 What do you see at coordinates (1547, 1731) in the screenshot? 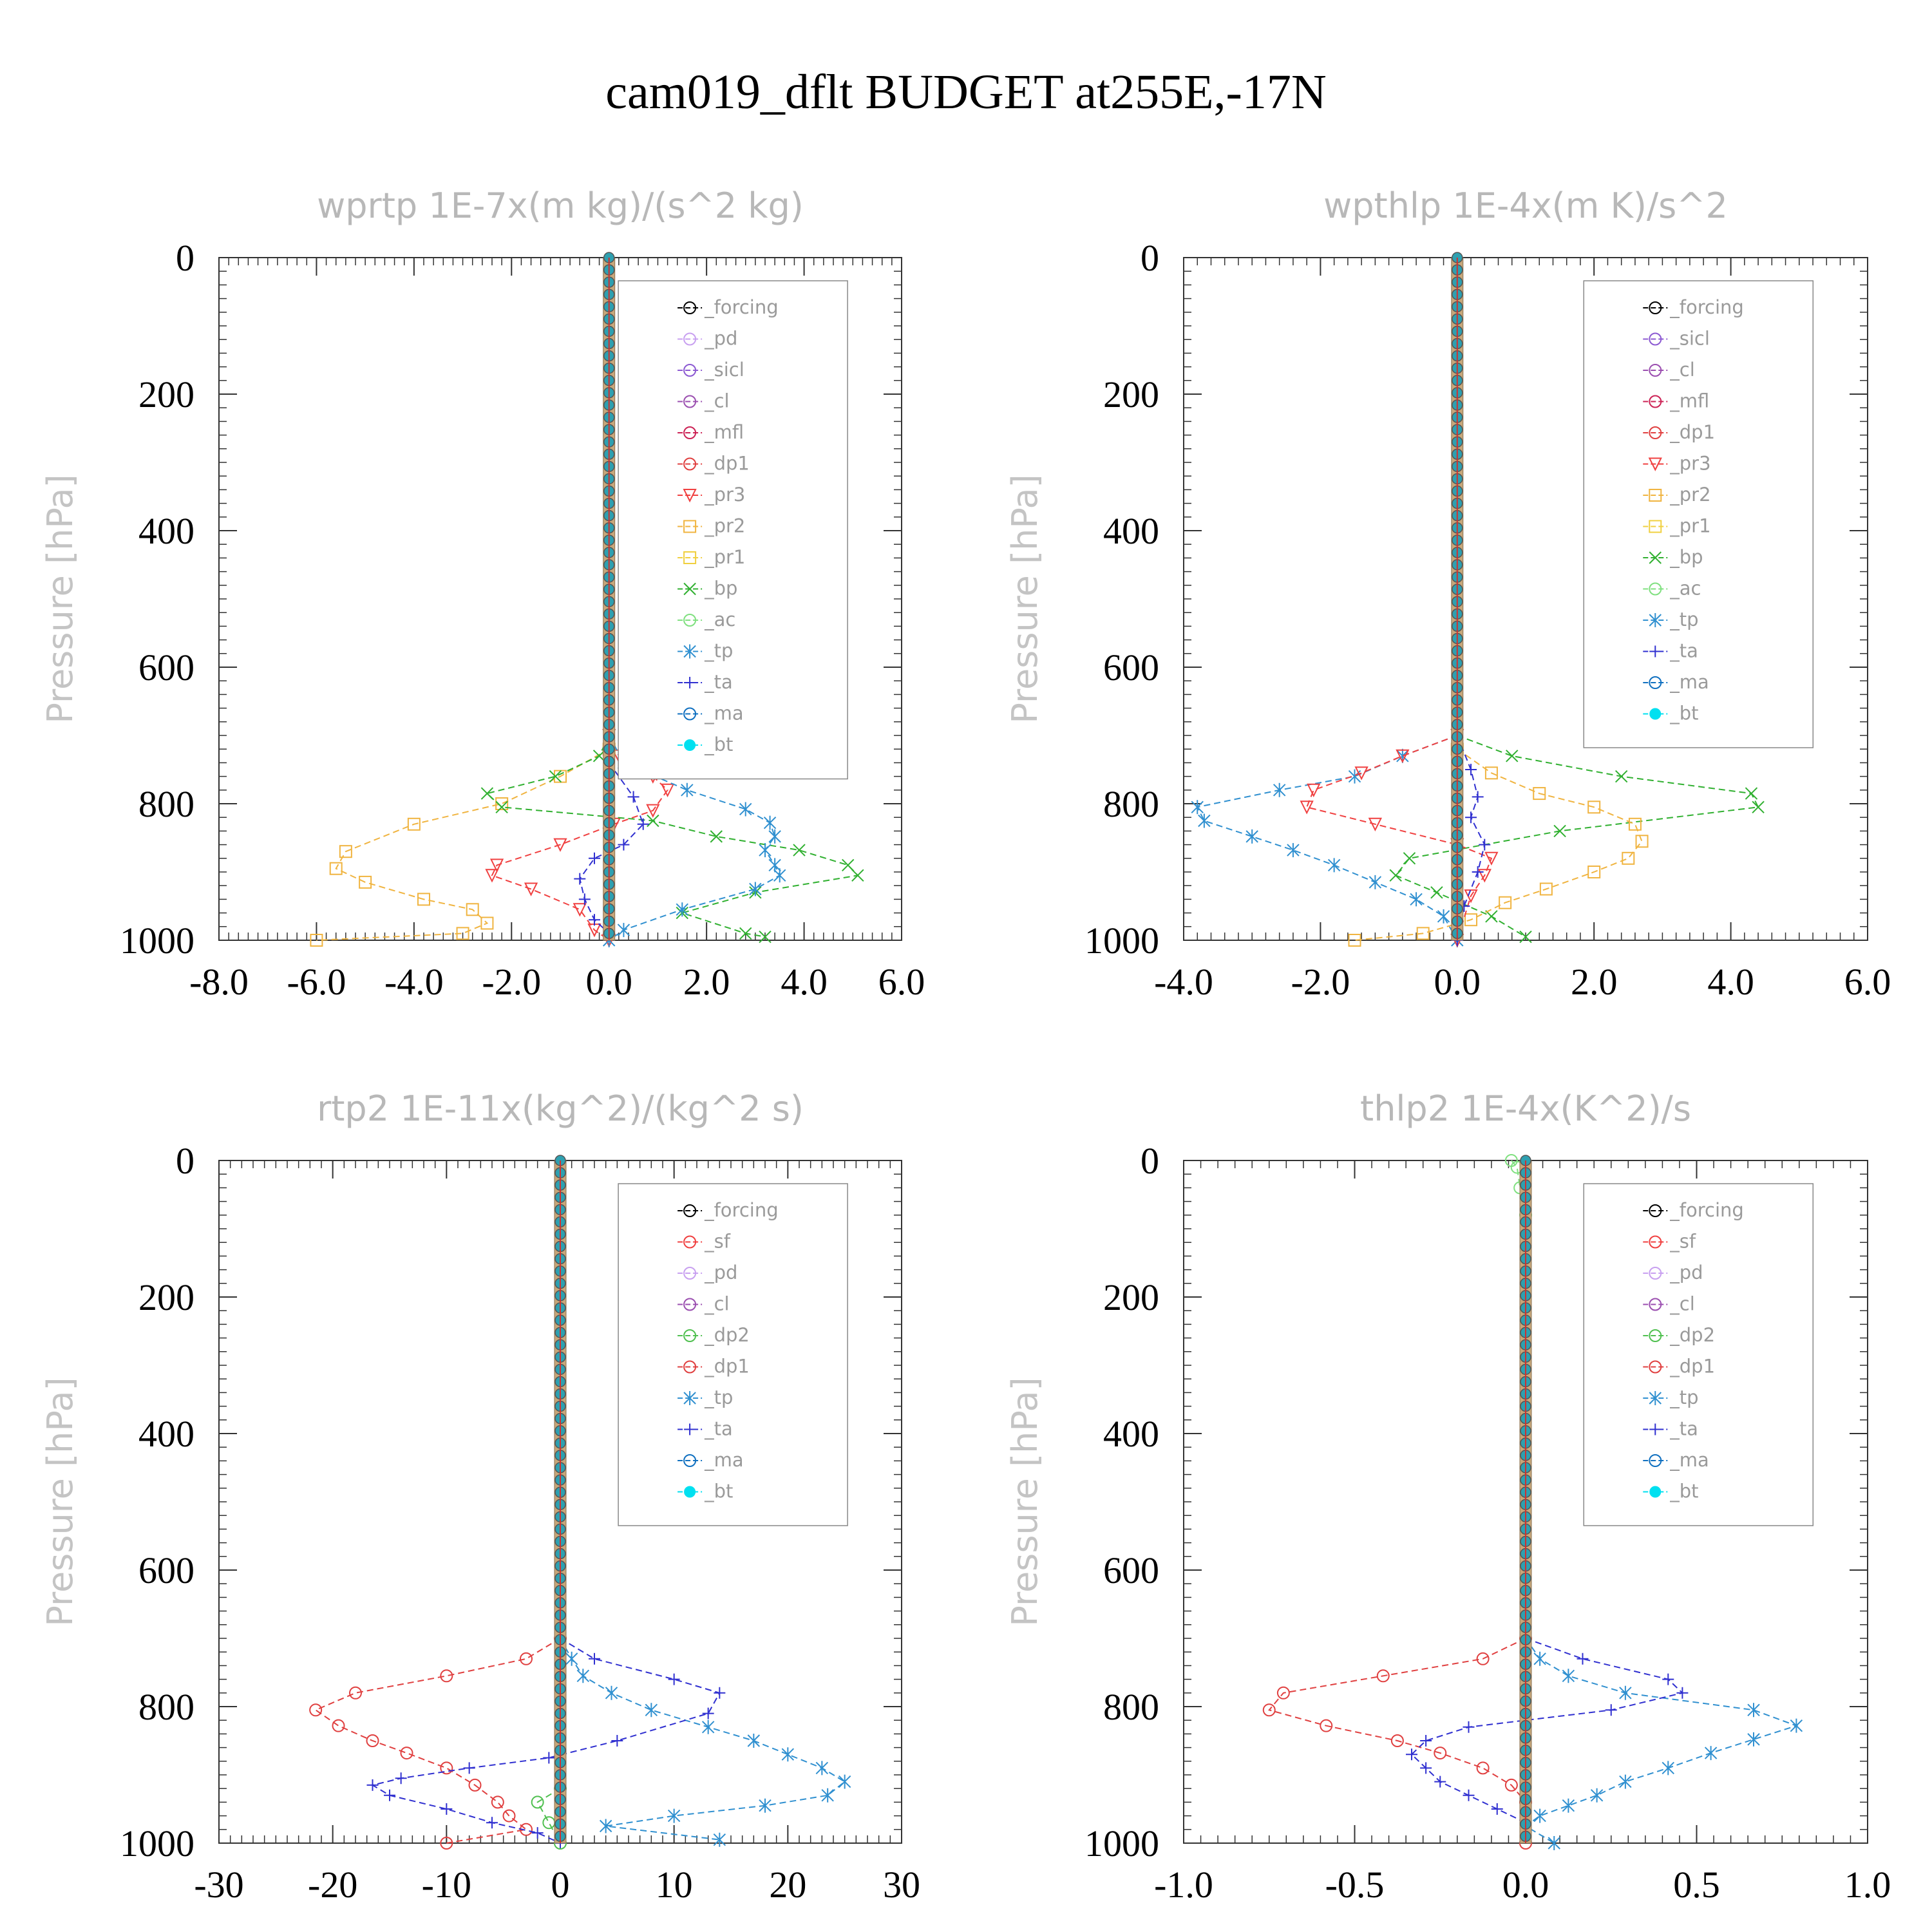
I see `series-ta` at bounding box center [1547, 1731].